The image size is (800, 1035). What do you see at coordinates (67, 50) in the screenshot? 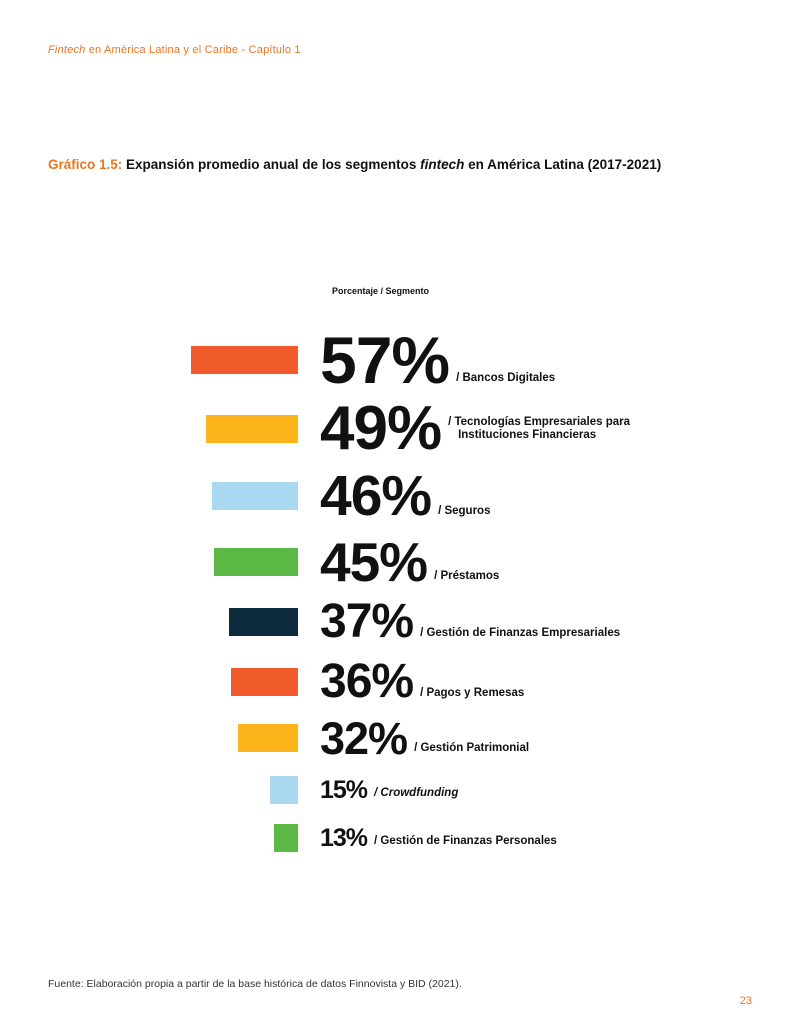
I see `running-header-italic: Fintech` at bounding box center [67, 50].